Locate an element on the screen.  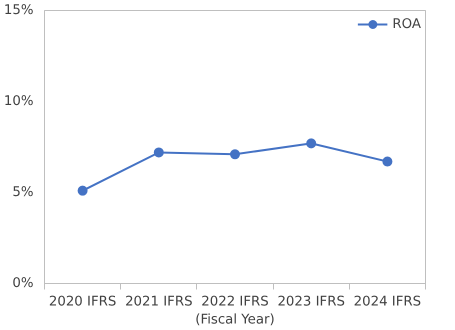
y-tick-label: 0% is located at coordinates (23, 283).